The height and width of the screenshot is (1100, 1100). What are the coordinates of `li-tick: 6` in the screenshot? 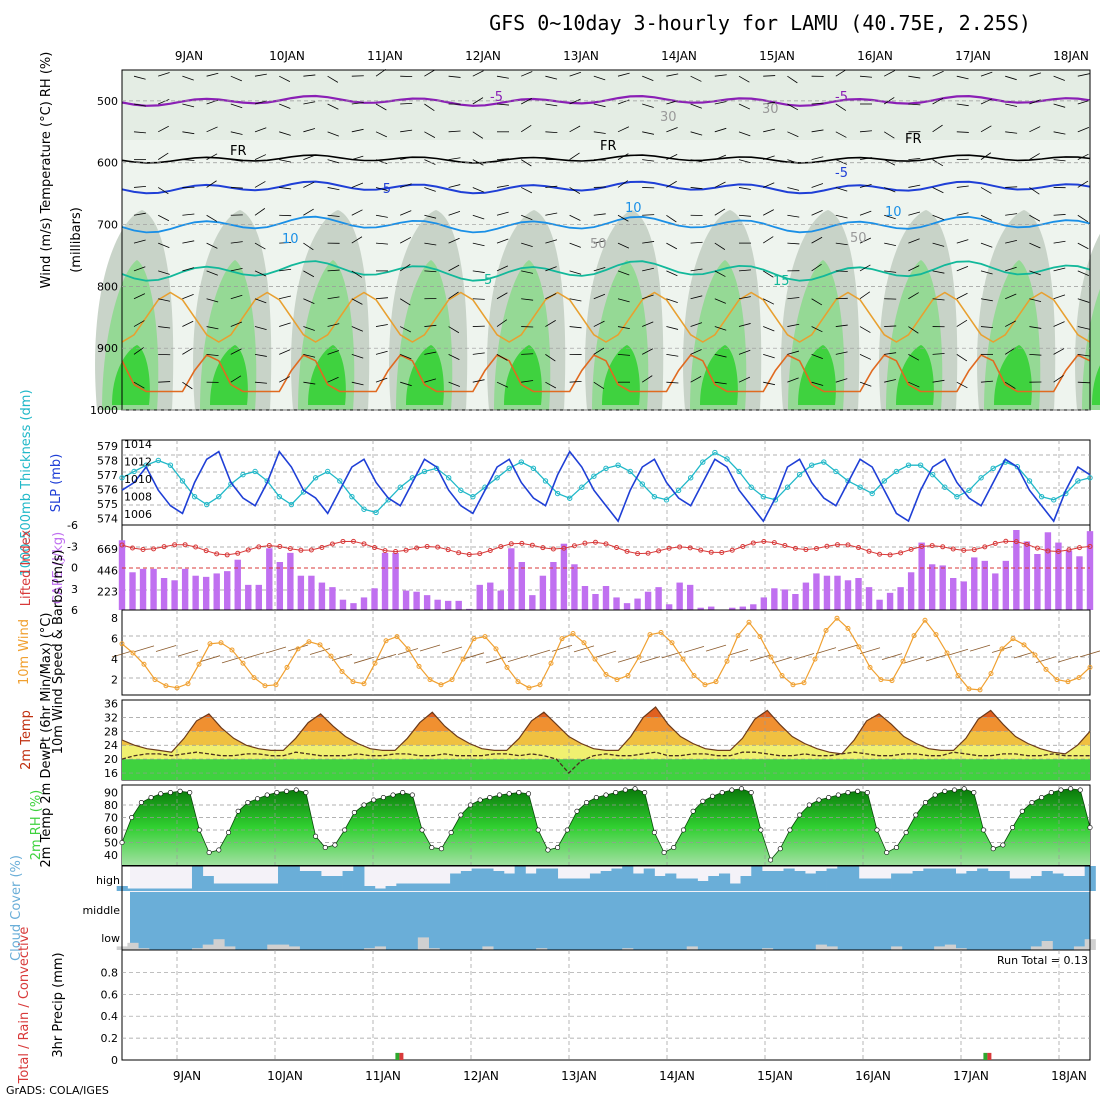 It's located at (74, 610).